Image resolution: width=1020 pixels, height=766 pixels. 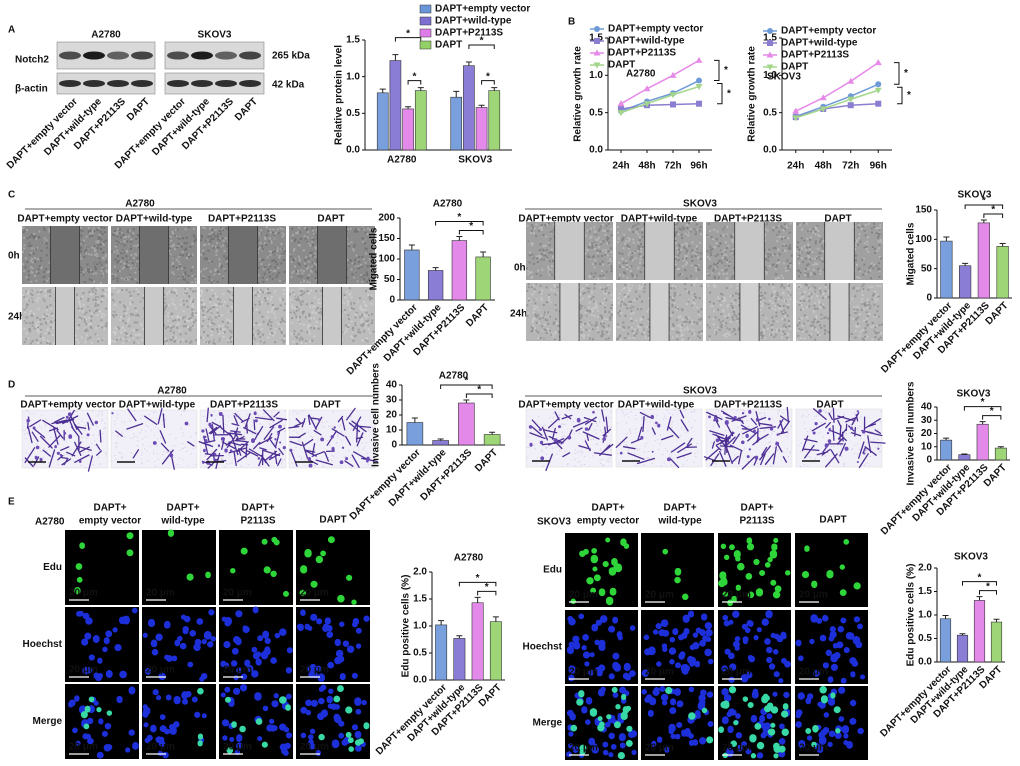 I want to click on y-tick-label: 1.0, so click(x=596, y=75).